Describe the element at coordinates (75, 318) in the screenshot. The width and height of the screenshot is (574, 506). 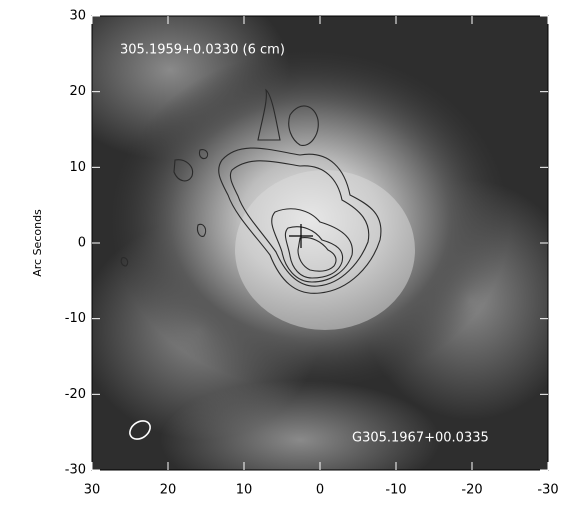
I see `y-tick-label: -10` at that location.